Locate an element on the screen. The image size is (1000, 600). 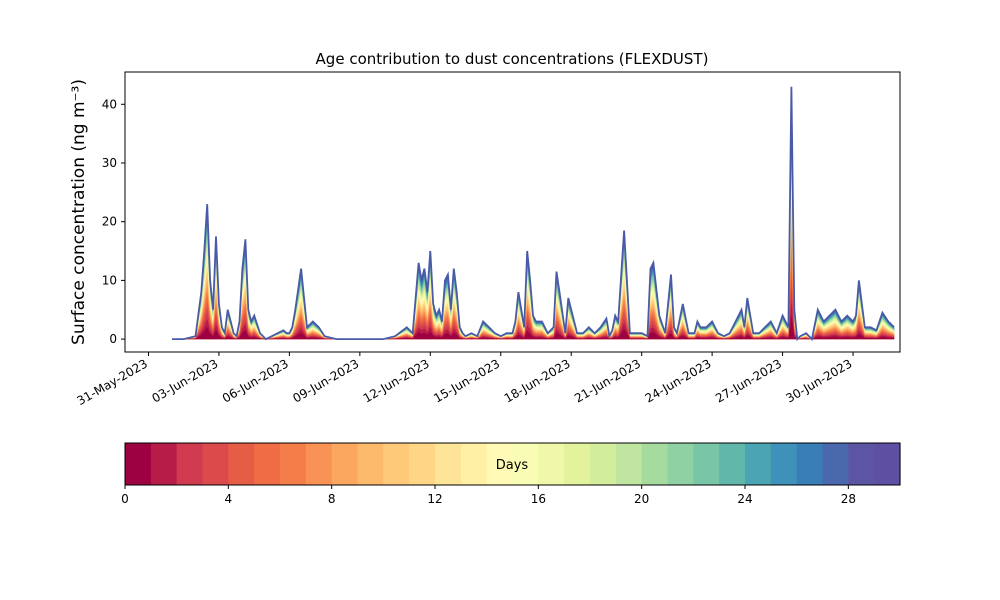
x-tick-label: 30-Jun-2023 is located at coordinates (819, 380).